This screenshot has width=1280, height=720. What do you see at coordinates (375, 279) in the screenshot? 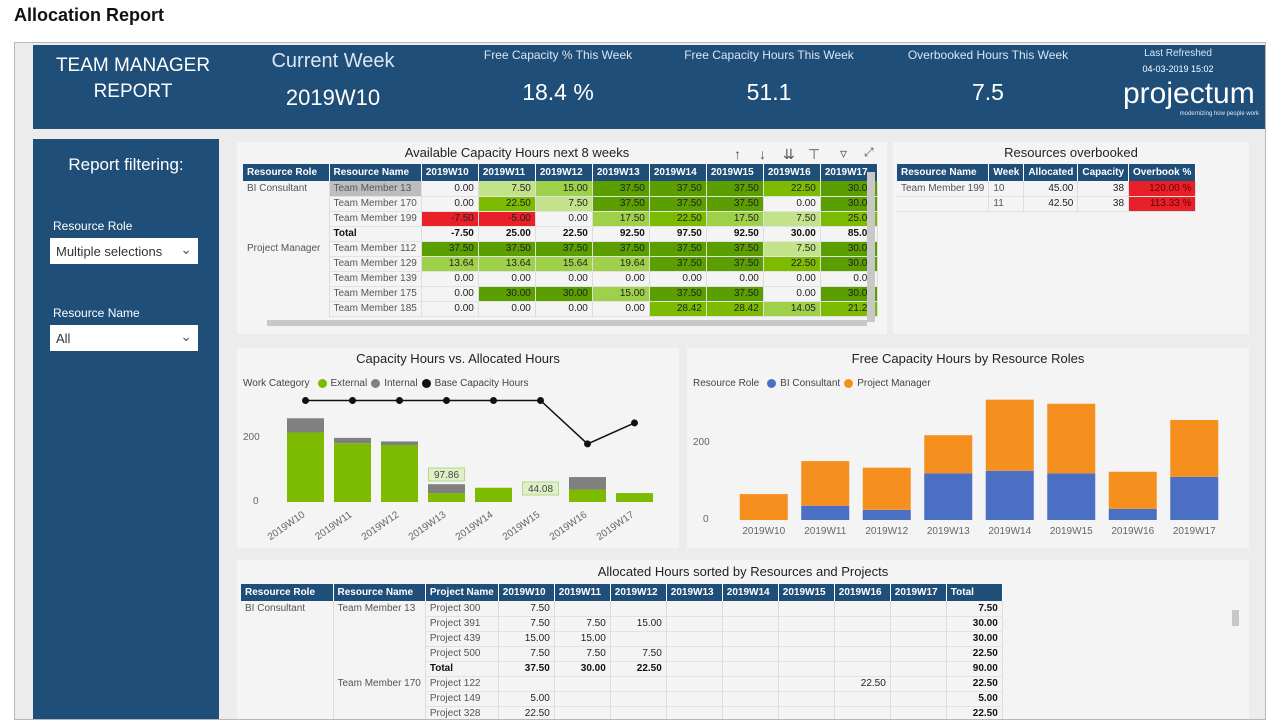
I see `row-resource-name: Team Member 139` at bounding box center [375, 279].